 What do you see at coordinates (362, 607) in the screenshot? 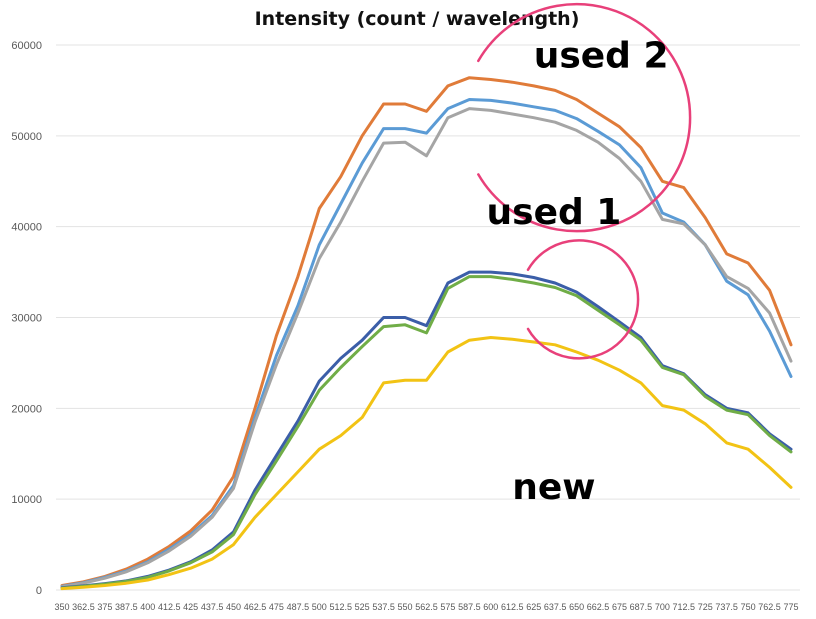
I see `x-tick-label: 525` at bounding box center [362, 607].